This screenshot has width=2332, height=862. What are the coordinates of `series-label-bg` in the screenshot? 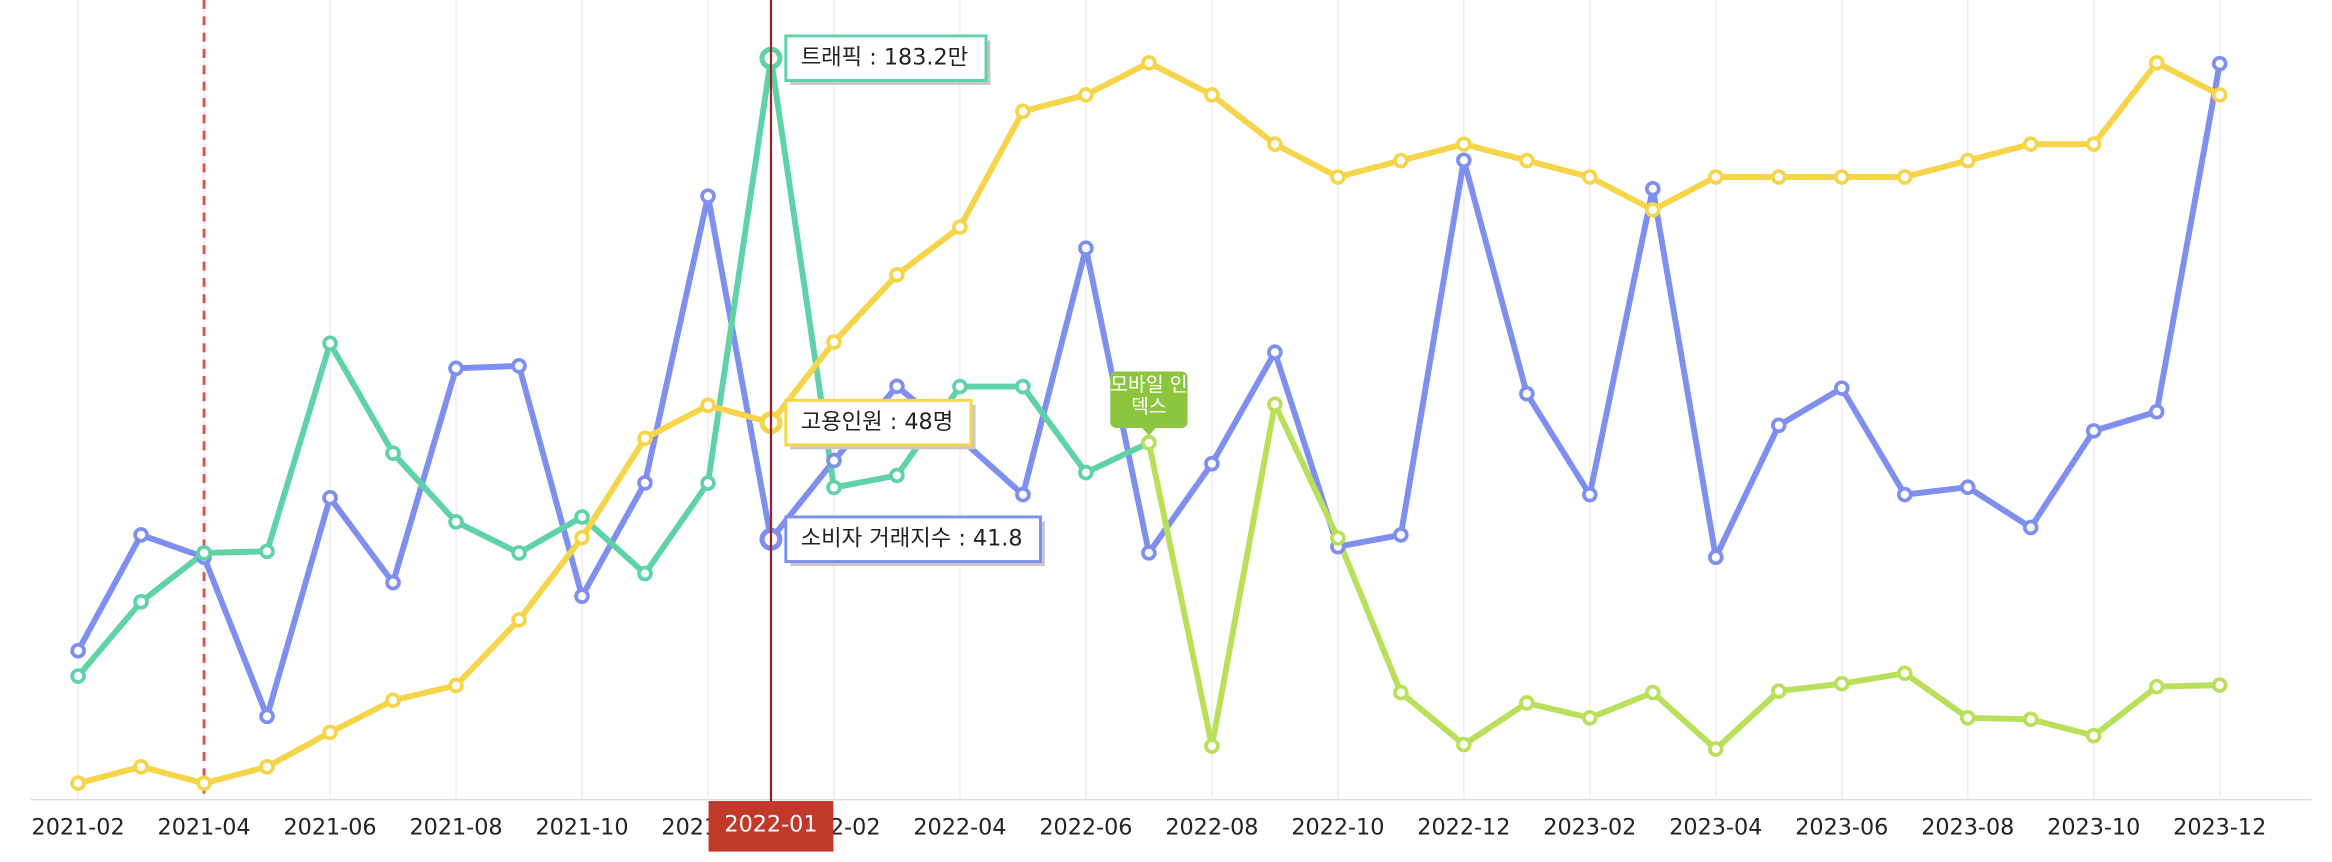 It's located at (1149, 400).